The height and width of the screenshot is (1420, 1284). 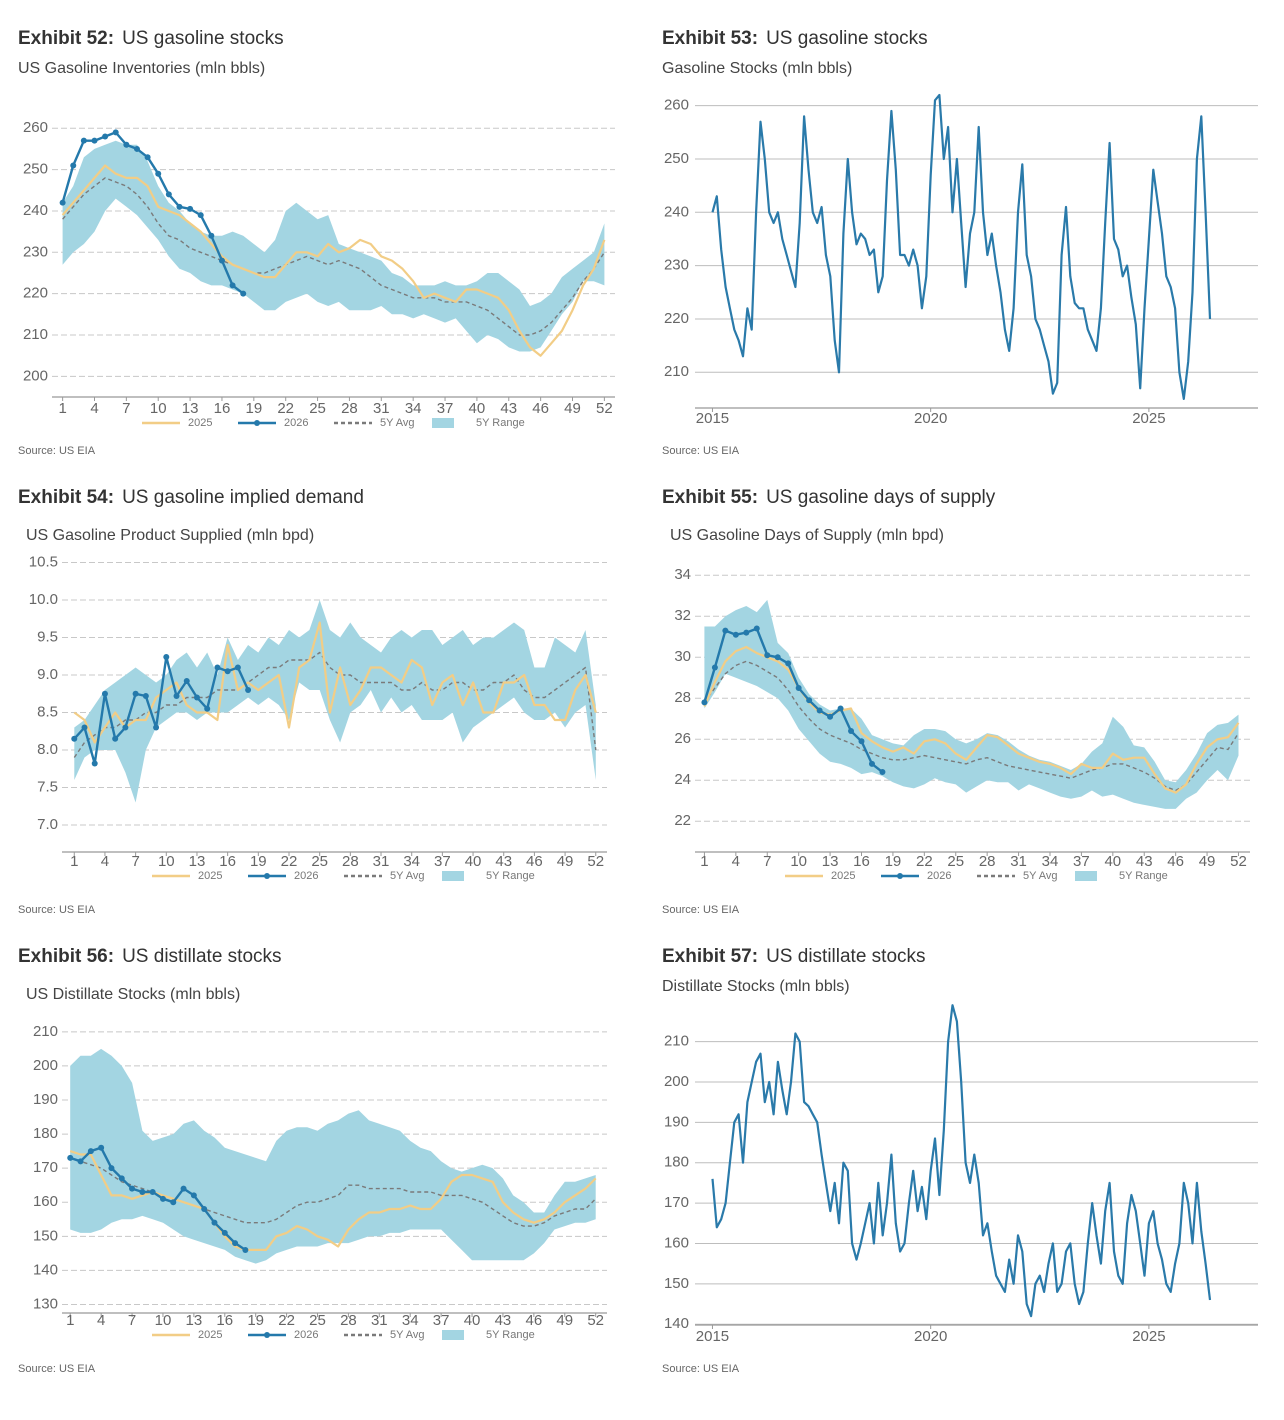 I want to click on exhibit-header: Exhibit 55: US gasoline days of supply, so click(x=829, y=497).